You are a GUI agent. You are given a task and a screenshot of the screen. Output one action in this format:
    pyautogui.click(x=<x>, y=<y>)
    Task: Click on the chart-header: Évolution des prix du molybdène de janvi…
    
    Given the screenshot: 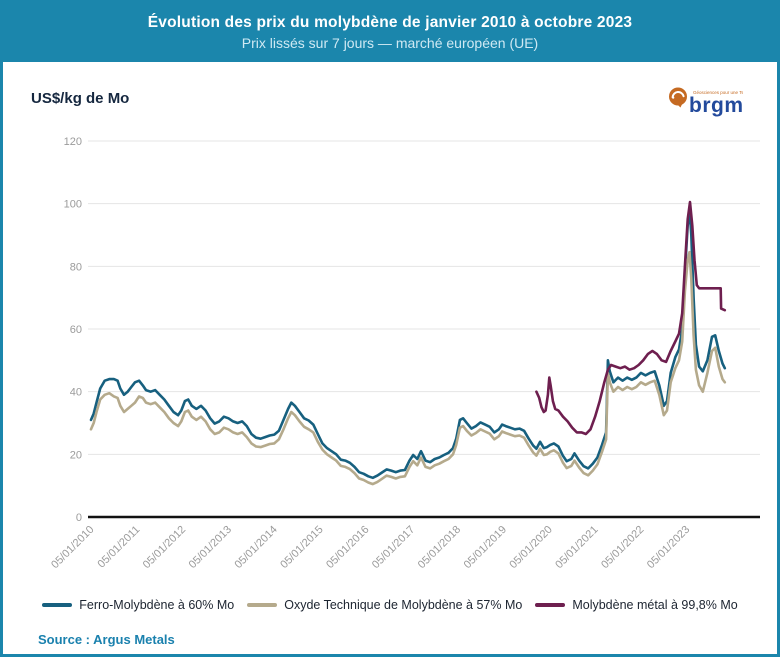 What is the action you would take?
    pyautogui.click(x=390, y=32)
    